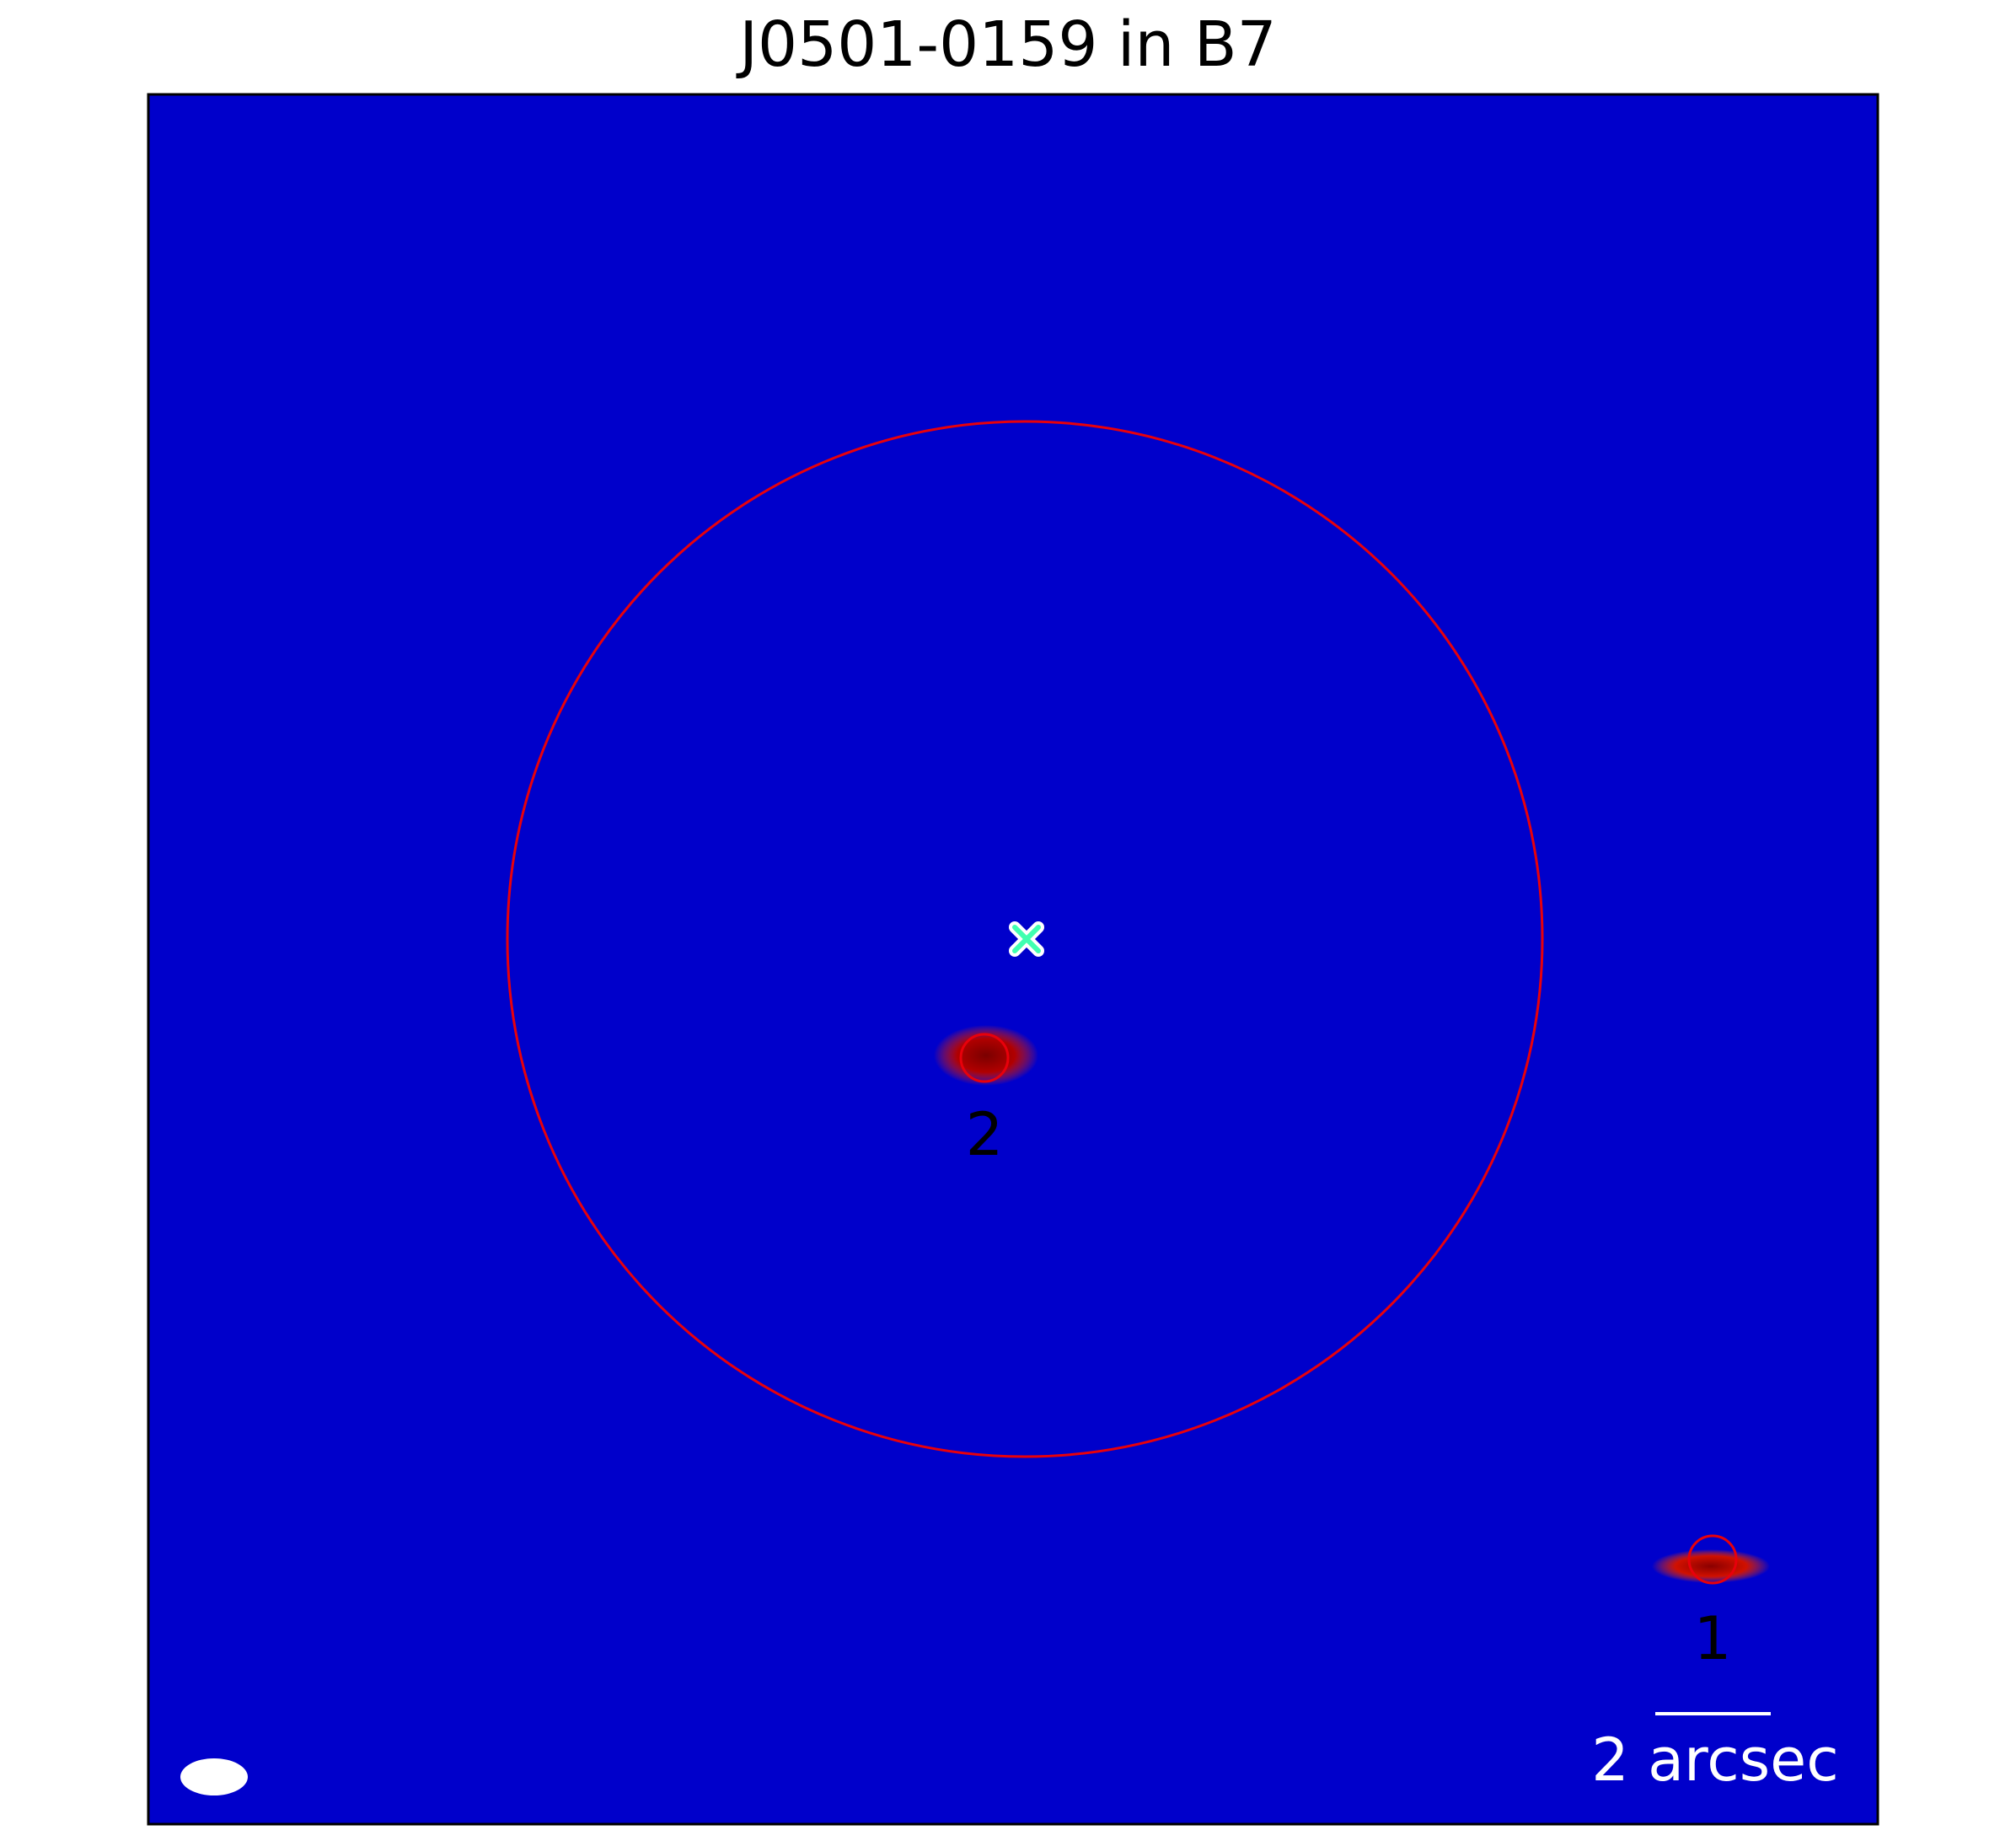  What do you see at coordinates (1008, 44) in the screenshot?
I see `figure-title: J0501-0159 in B7` at bounding box center [1008, 44].